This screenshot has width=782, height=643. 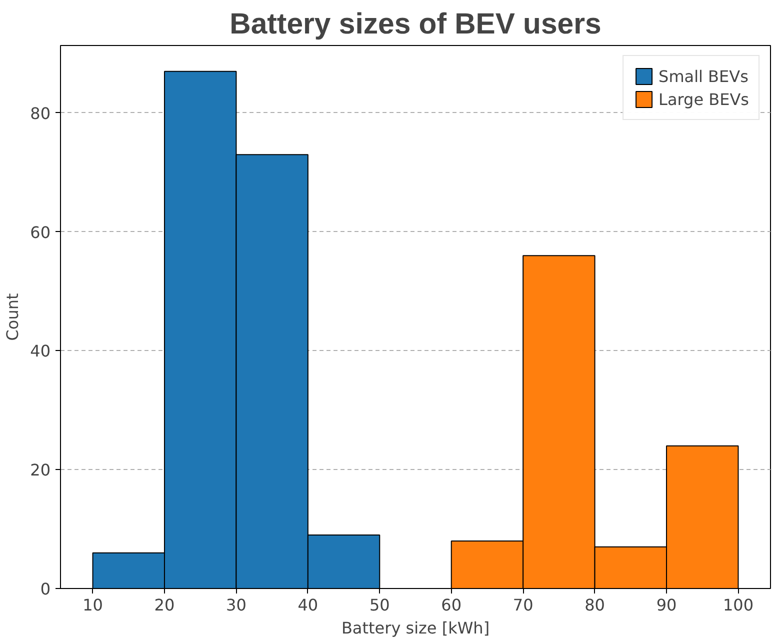 I want to click on x-tick-label: 20, so click(x=164, y=605).